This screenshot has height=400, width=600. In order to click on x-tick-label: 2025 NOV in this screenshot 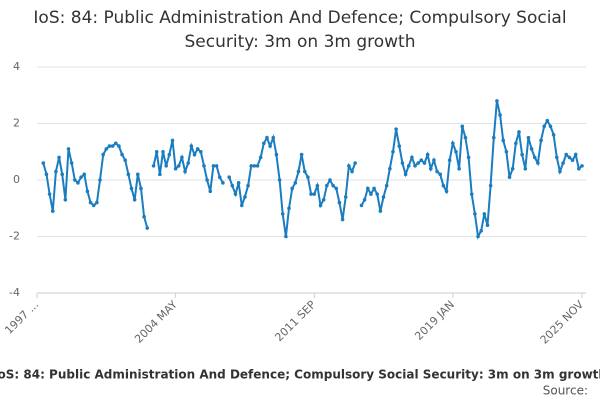, I will do `click(562, 322)`.